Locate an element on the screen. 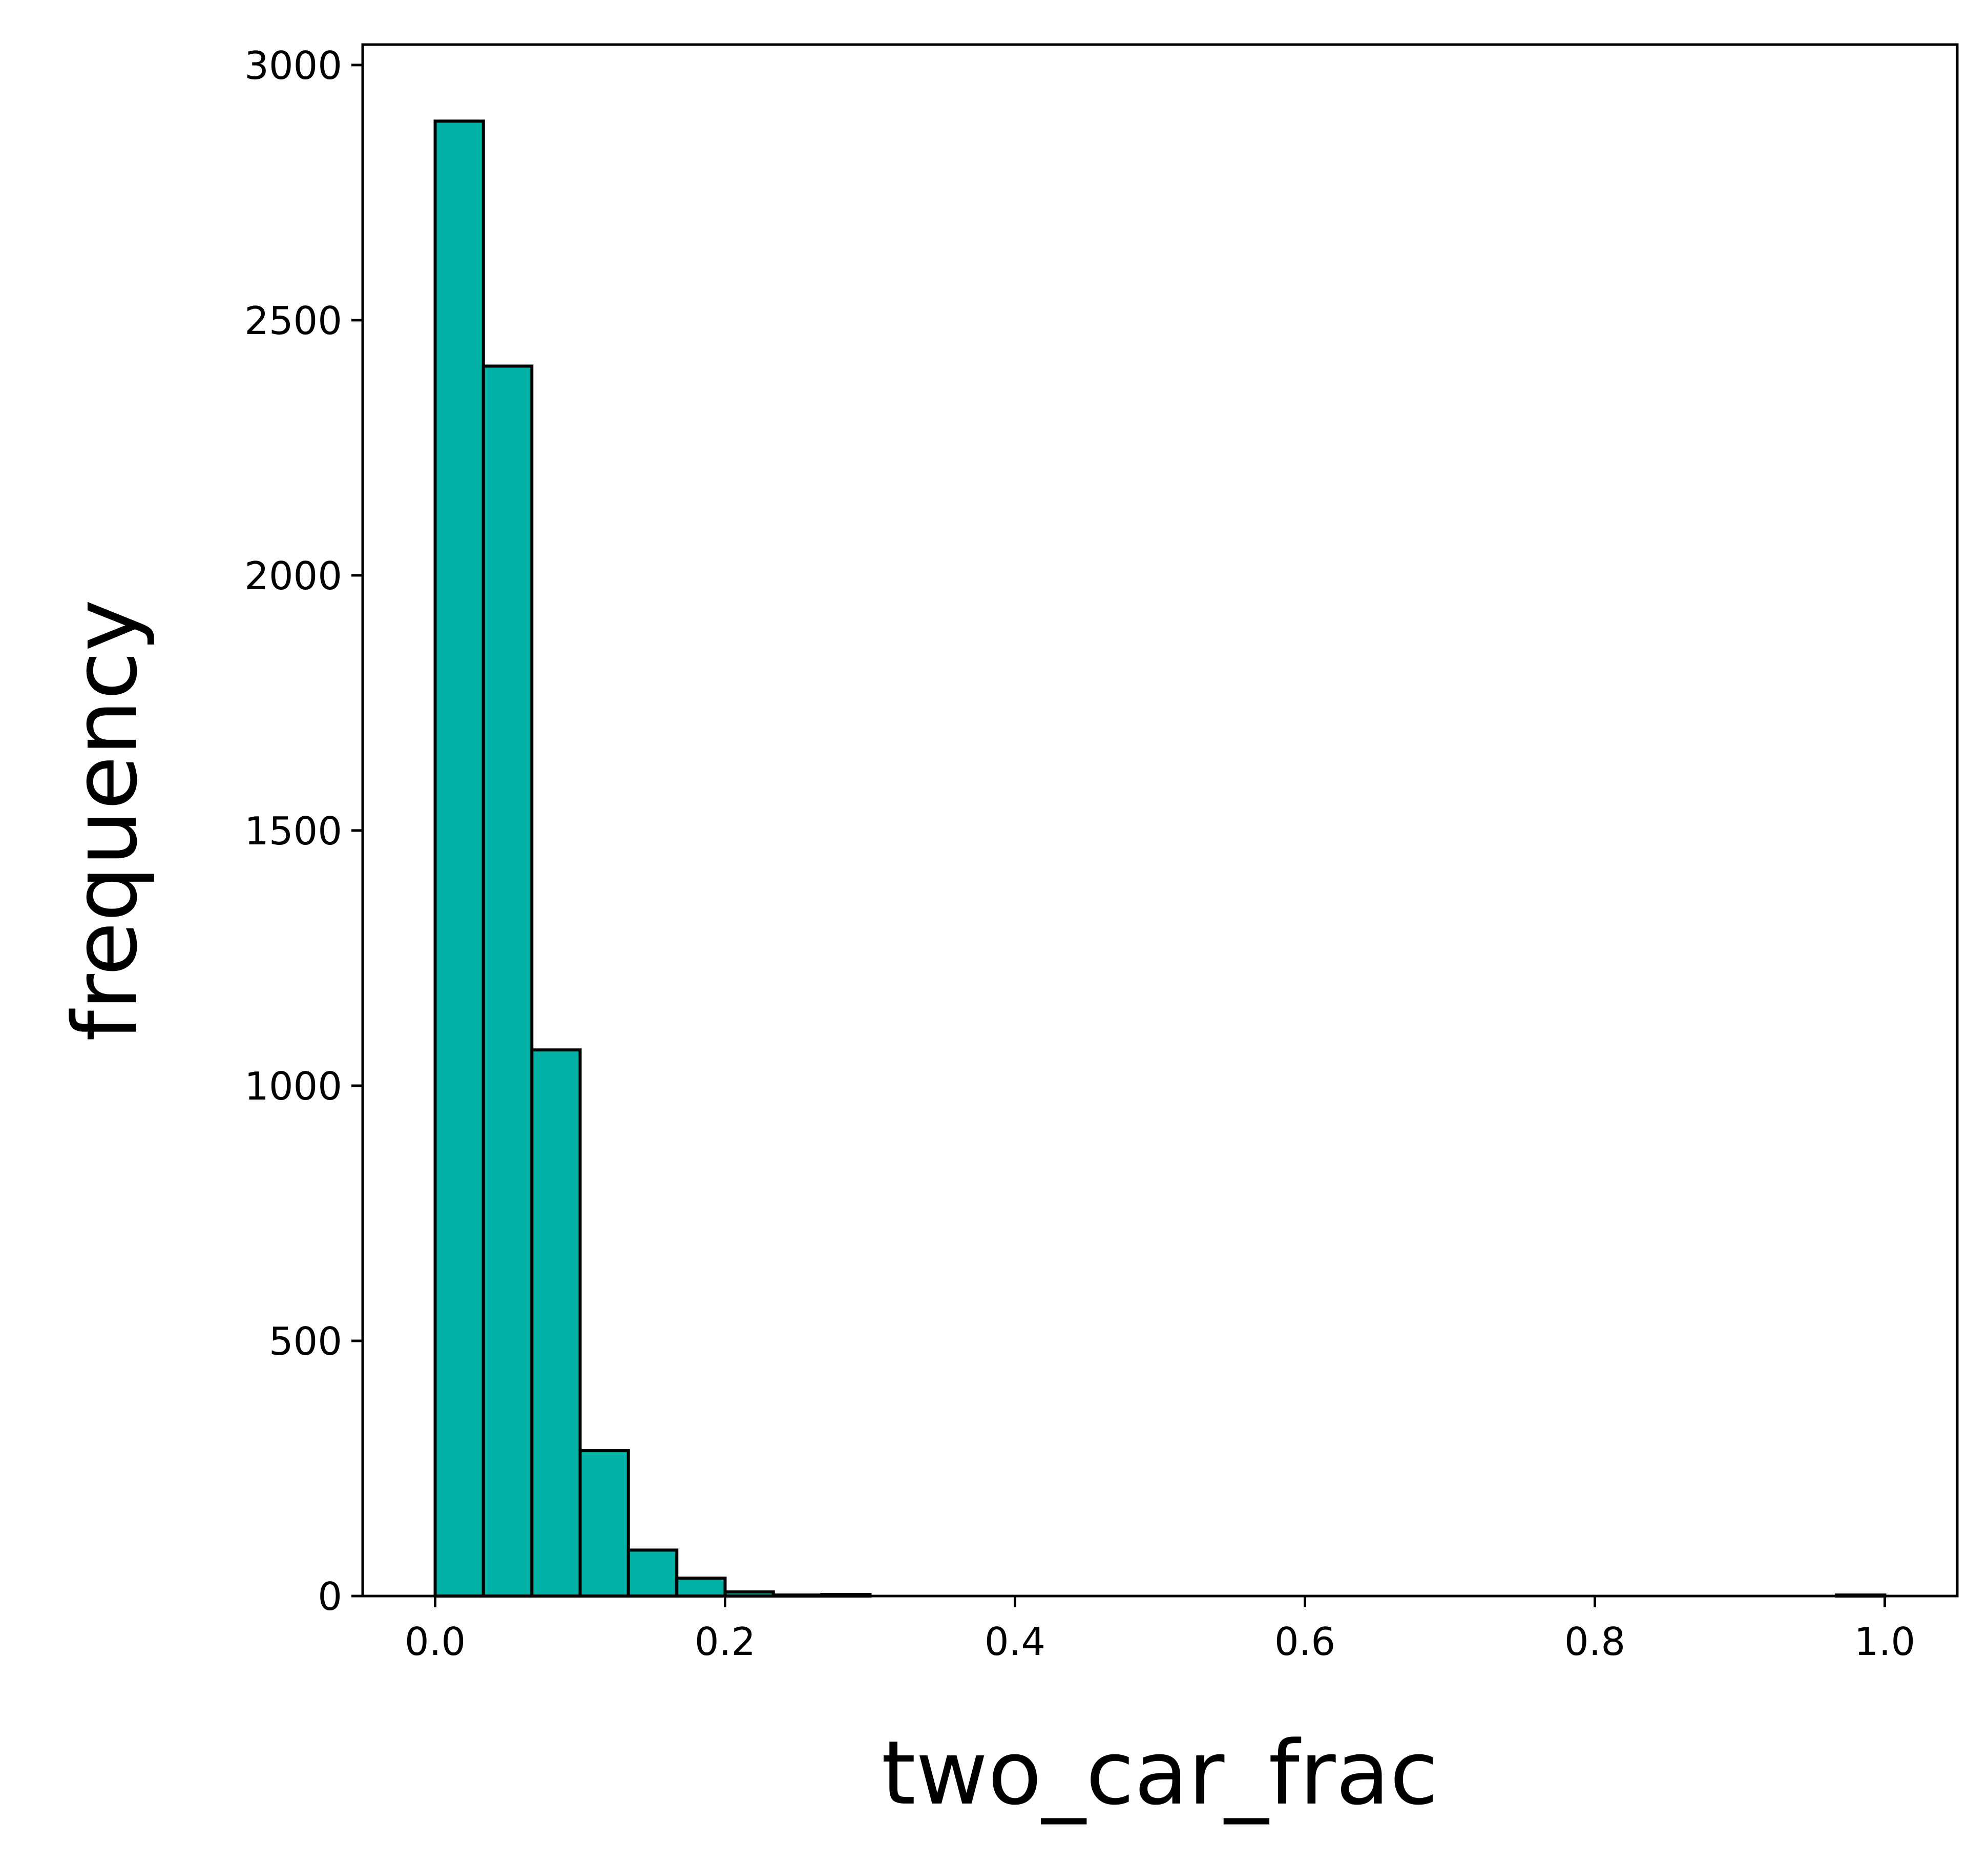  x-tick-label: 0.4 is located at coordinates (1015, 1642).